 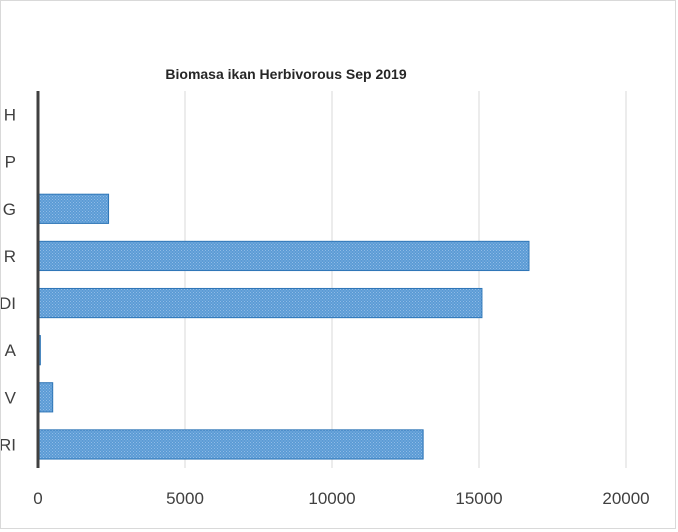 What do you see at coordinates (73, 208) in the screenshot?
I see `bar-g` at bounding box center [73, 208].